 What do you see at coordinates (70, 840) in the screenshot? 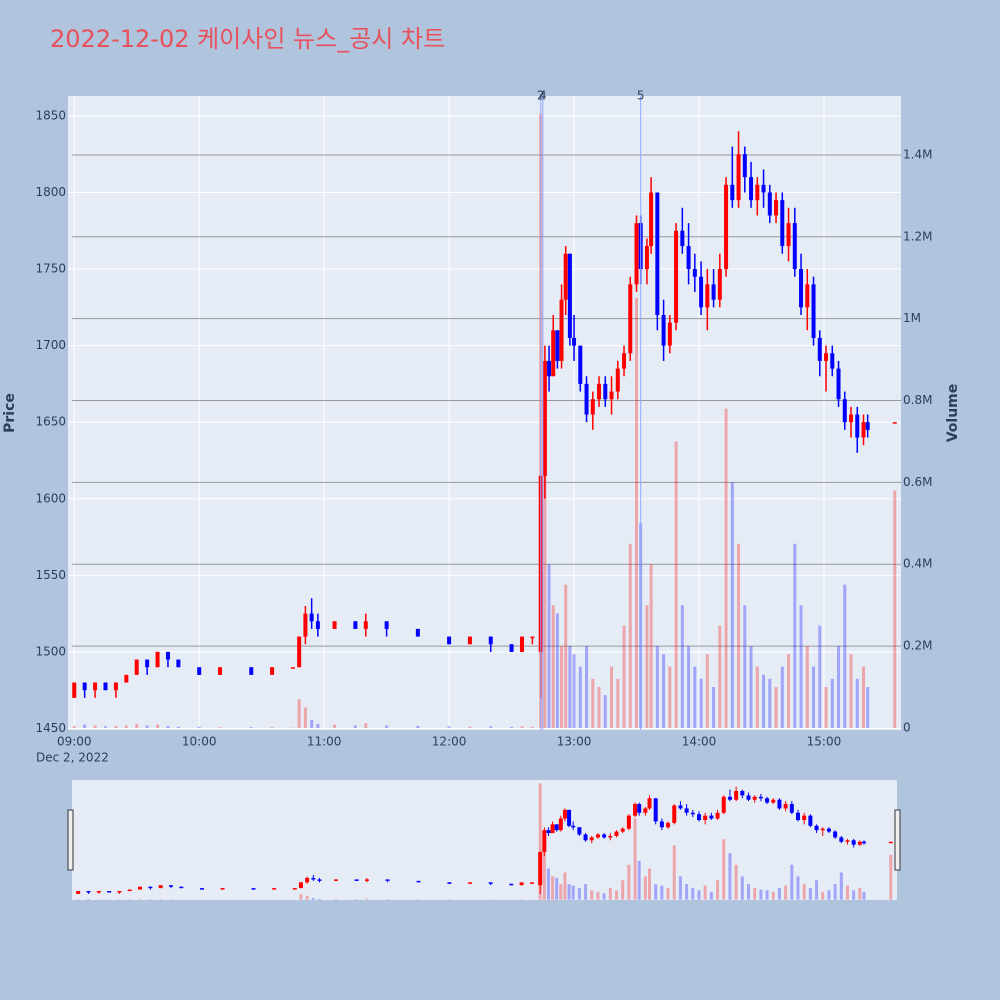
I see `range-handle-left` at bounding box center [70, 840].